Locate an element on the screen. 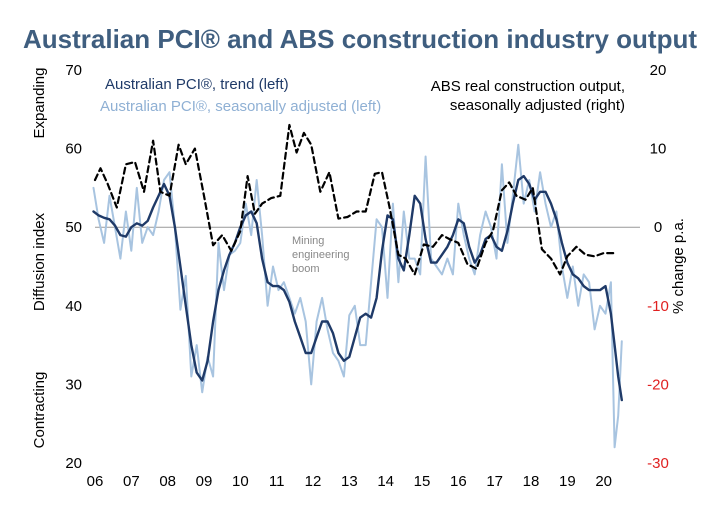 The image size is (721, 508). right-tick-label: 0 is located at coordinates (658, 227).